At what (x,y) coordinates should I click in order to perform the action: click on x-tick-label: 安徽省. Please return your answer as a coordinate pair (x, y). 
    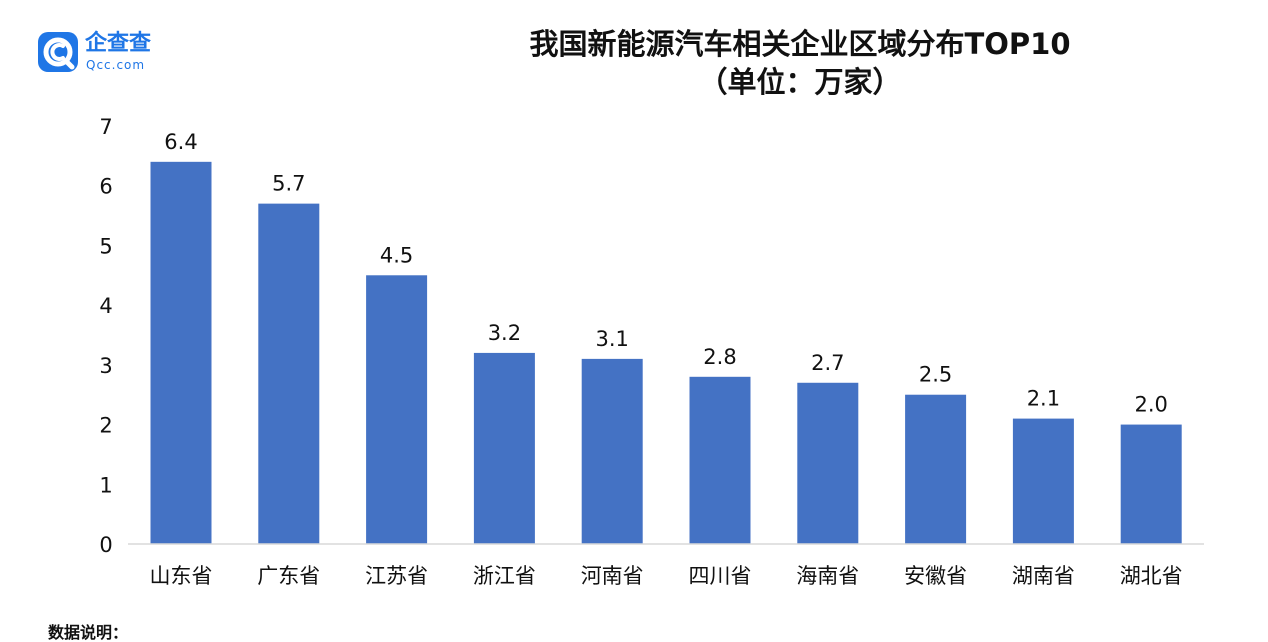
    Looking at the image, I should click on (935, 576).